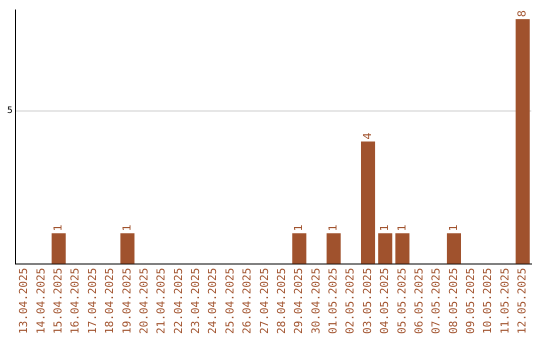 The width and height of the screenshot is (540, 340). I want to click on x-tick-label: 11.05.2025, so click(505, 301).